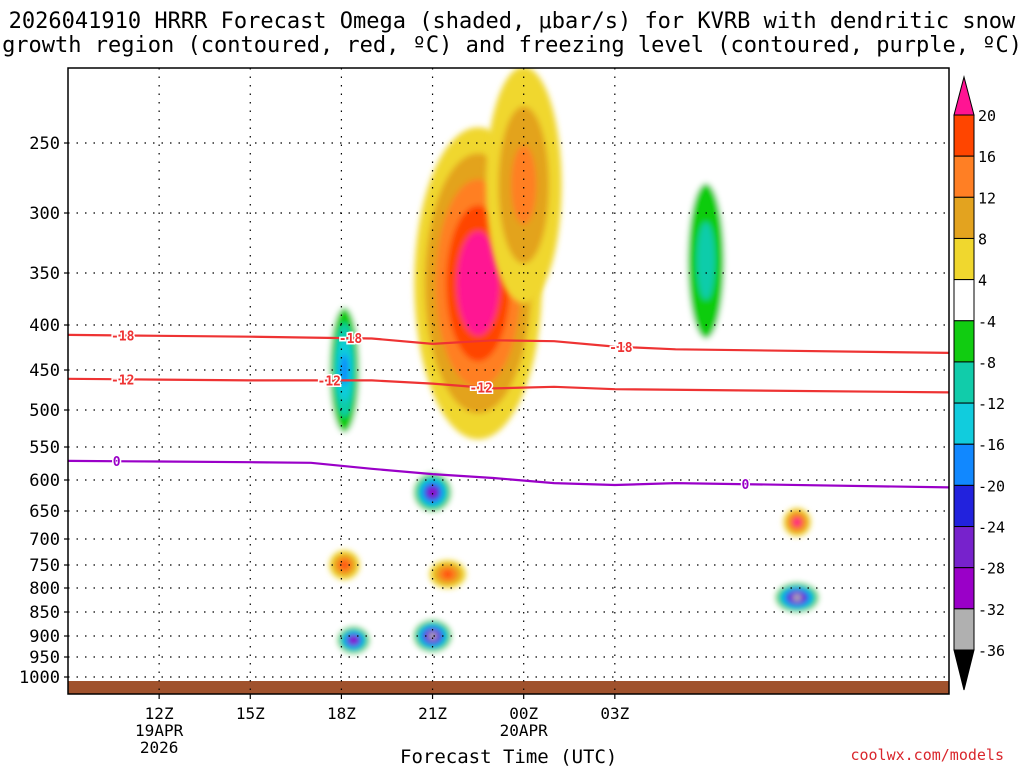  What do you see at coordinates (987, 116) in the screenshot?
I see `colorbar-label: 20` at bounding box center [987, 116].